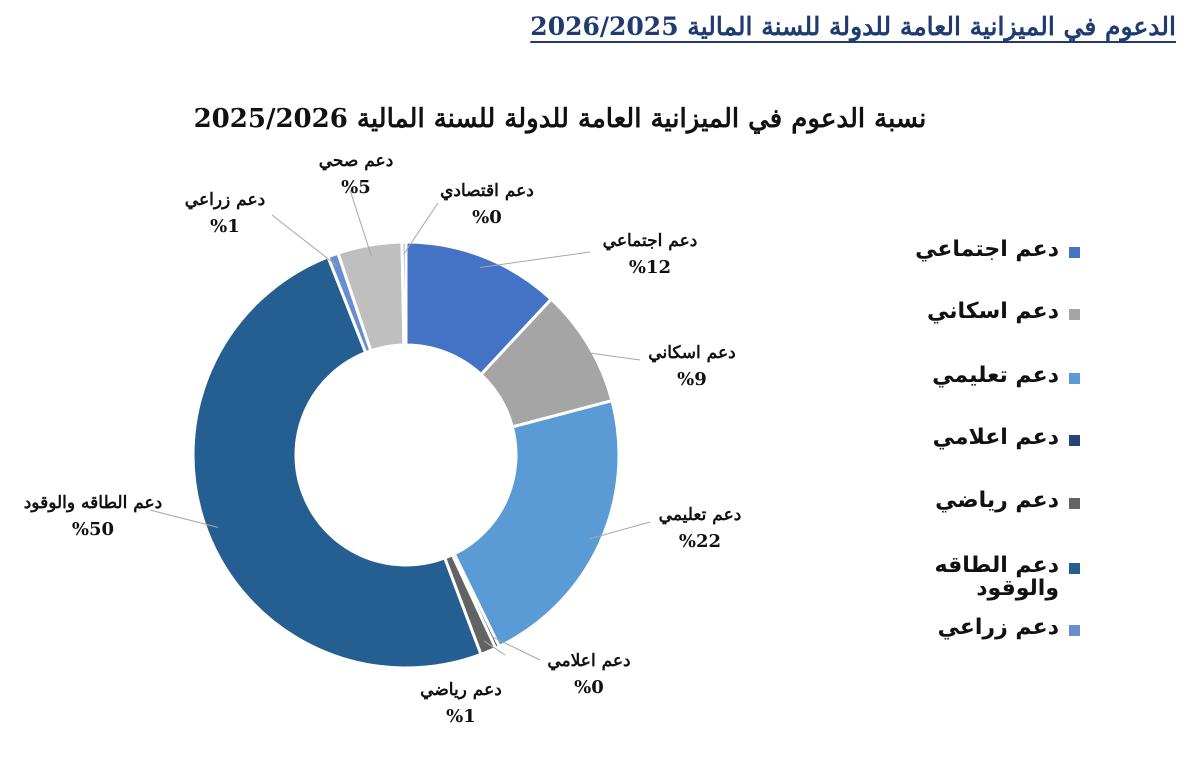 The image size is (1200, 775). What do you see at coordinates (1074, 252) in the screenshot?
I see `legend-swatch-social` at bounding box center [1074, 252].